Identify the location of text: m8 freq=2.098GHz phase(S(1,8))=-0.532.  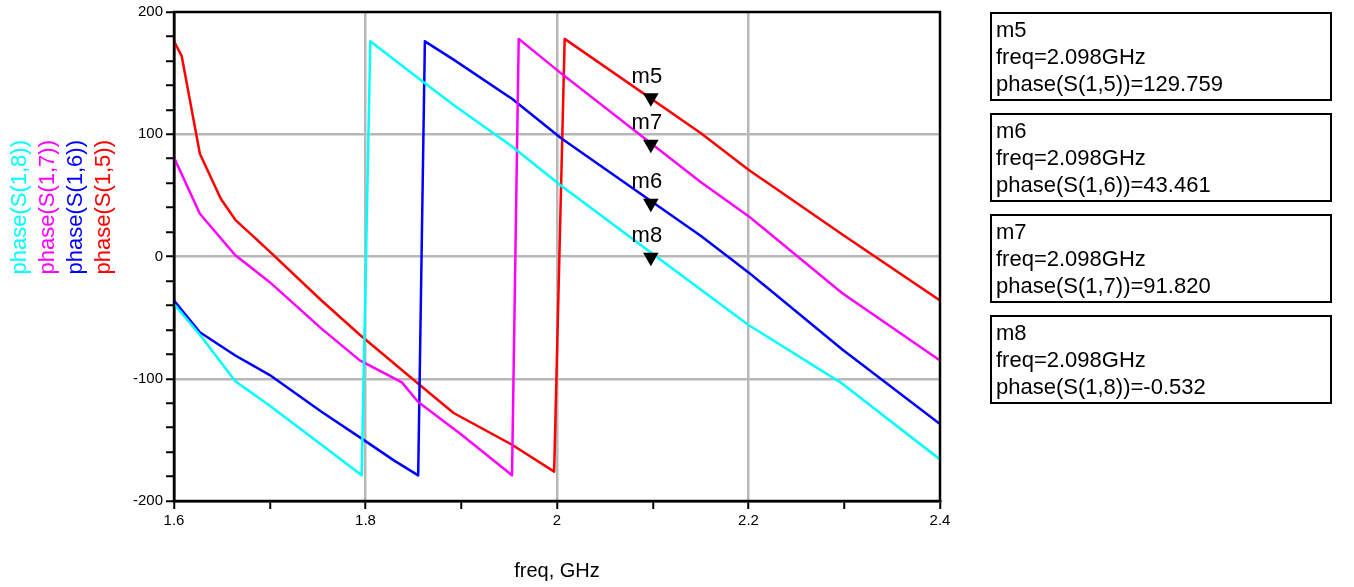
(1161, 359).